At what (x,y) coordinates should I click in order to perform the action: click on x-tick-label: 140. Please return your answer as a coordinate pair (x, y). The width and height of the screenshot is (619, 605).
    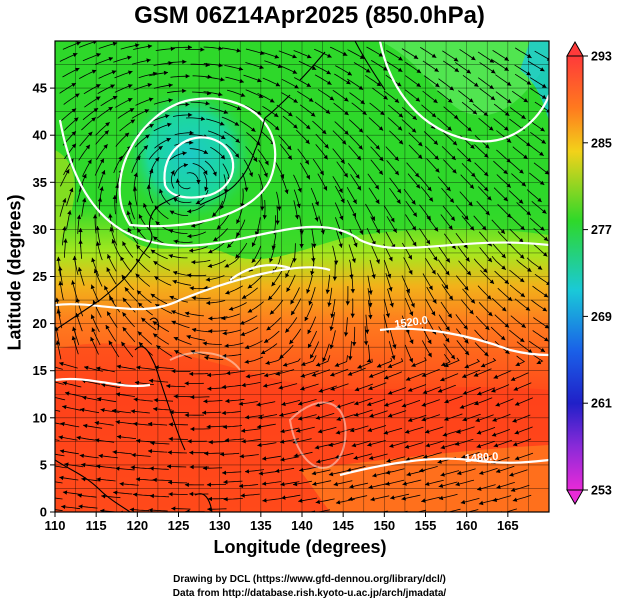
    Looking at the image, I should click on (302, 525).